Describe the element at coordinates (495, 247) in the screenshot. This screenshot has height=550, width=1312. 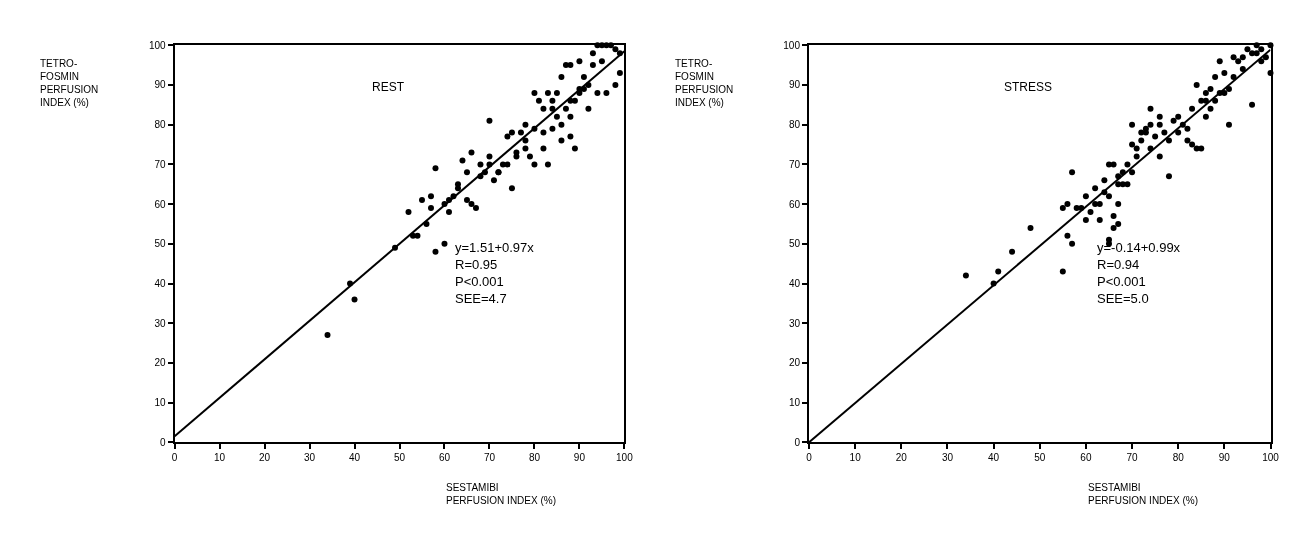
I see `annotation: y=1.51+0.97x` at that location.